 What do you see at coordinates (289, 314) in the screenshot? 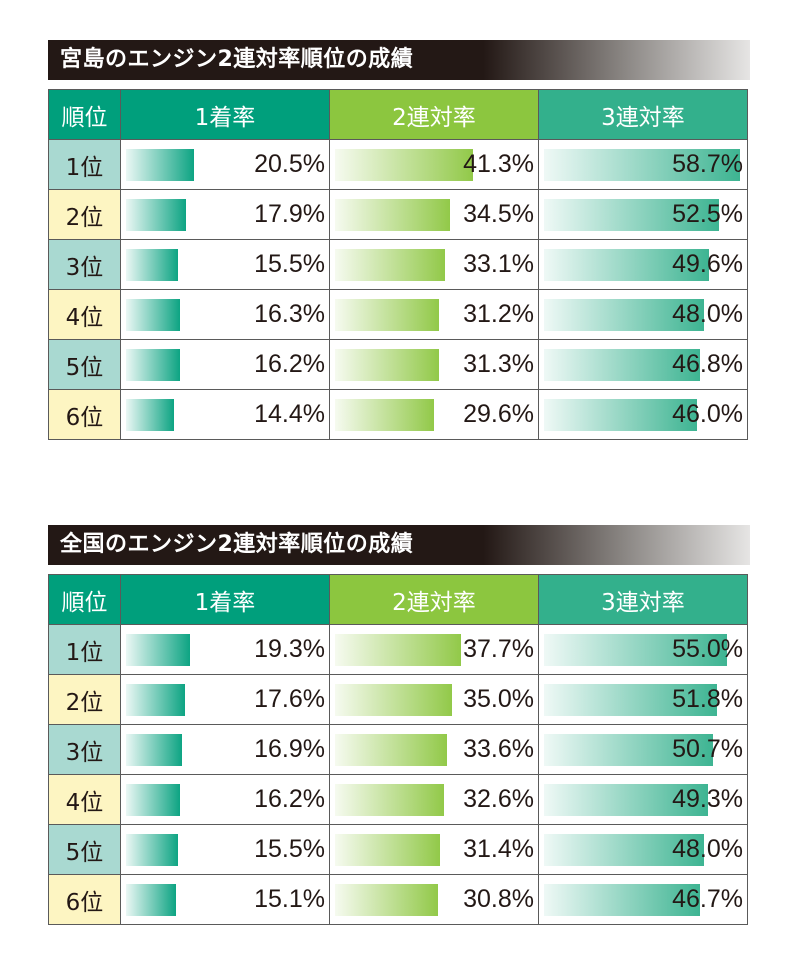
I see `win-value-label: 16.3%` at bounding box center [289, 314].